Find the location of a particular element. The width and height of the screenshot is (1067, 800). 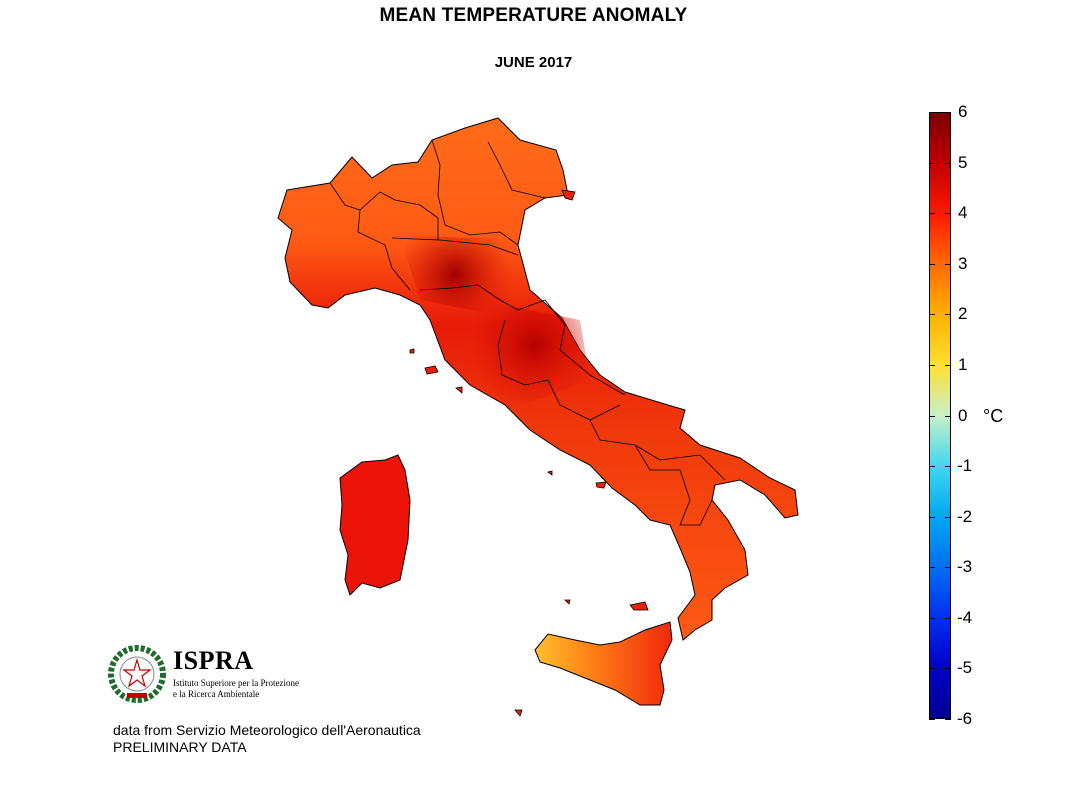

sicily is located at coordinates (603, 663).